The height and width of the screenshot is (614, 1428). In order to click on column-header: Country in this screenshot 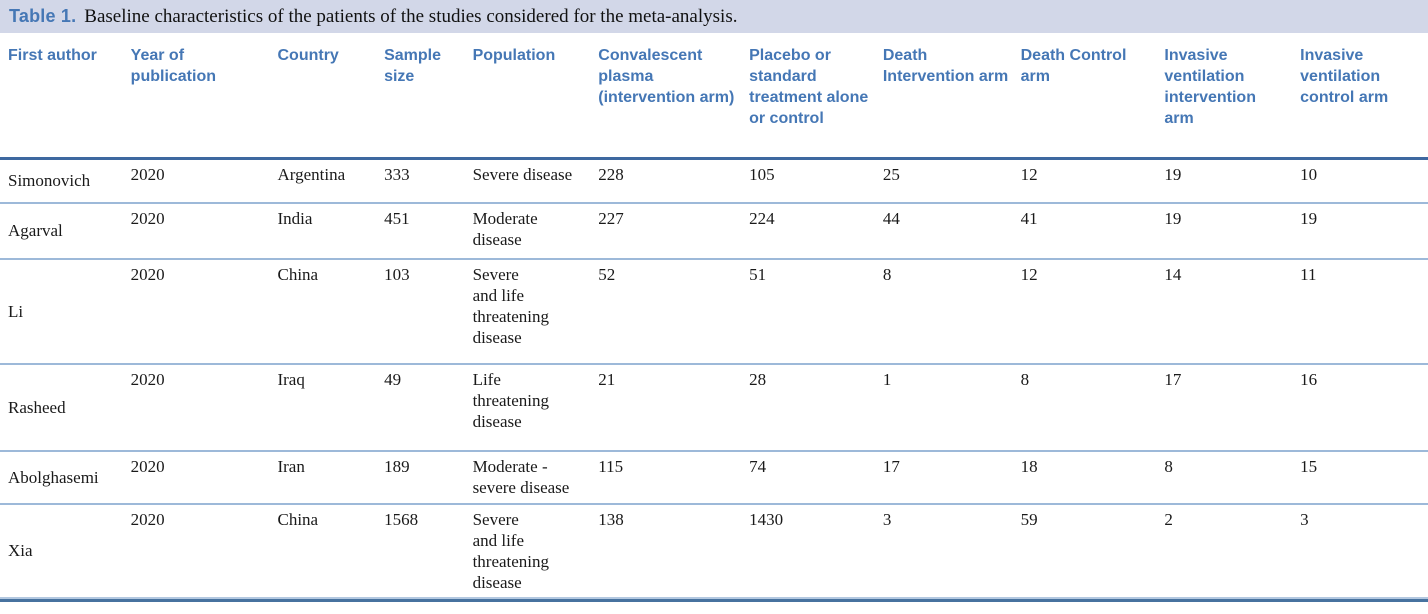, I will do `click(308, 55)`.